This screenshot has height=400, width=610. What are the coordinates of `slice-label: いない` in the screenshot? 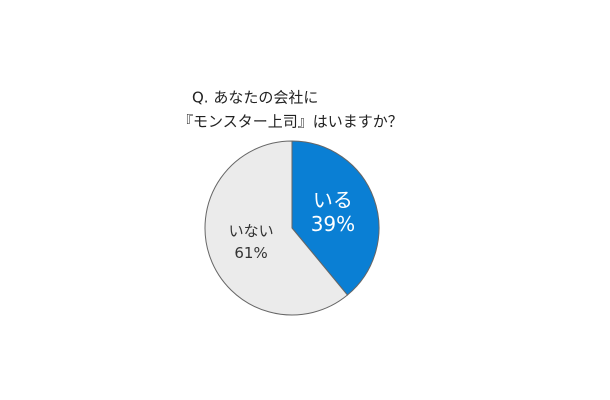 It's located at (251, 231).